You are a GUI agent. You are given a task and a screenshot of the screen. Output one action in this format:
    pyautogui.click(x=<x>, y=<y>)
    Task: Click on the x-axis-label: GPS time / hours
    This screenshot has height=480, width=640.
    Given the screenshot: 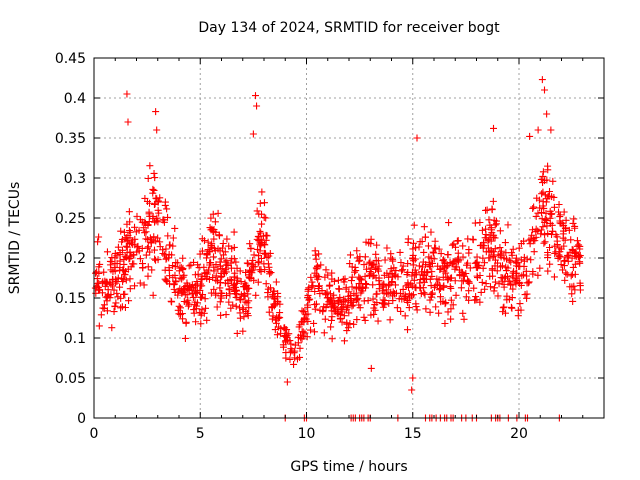 What is the action you would take?
    pyautogui.click(x=348, y=467)
    